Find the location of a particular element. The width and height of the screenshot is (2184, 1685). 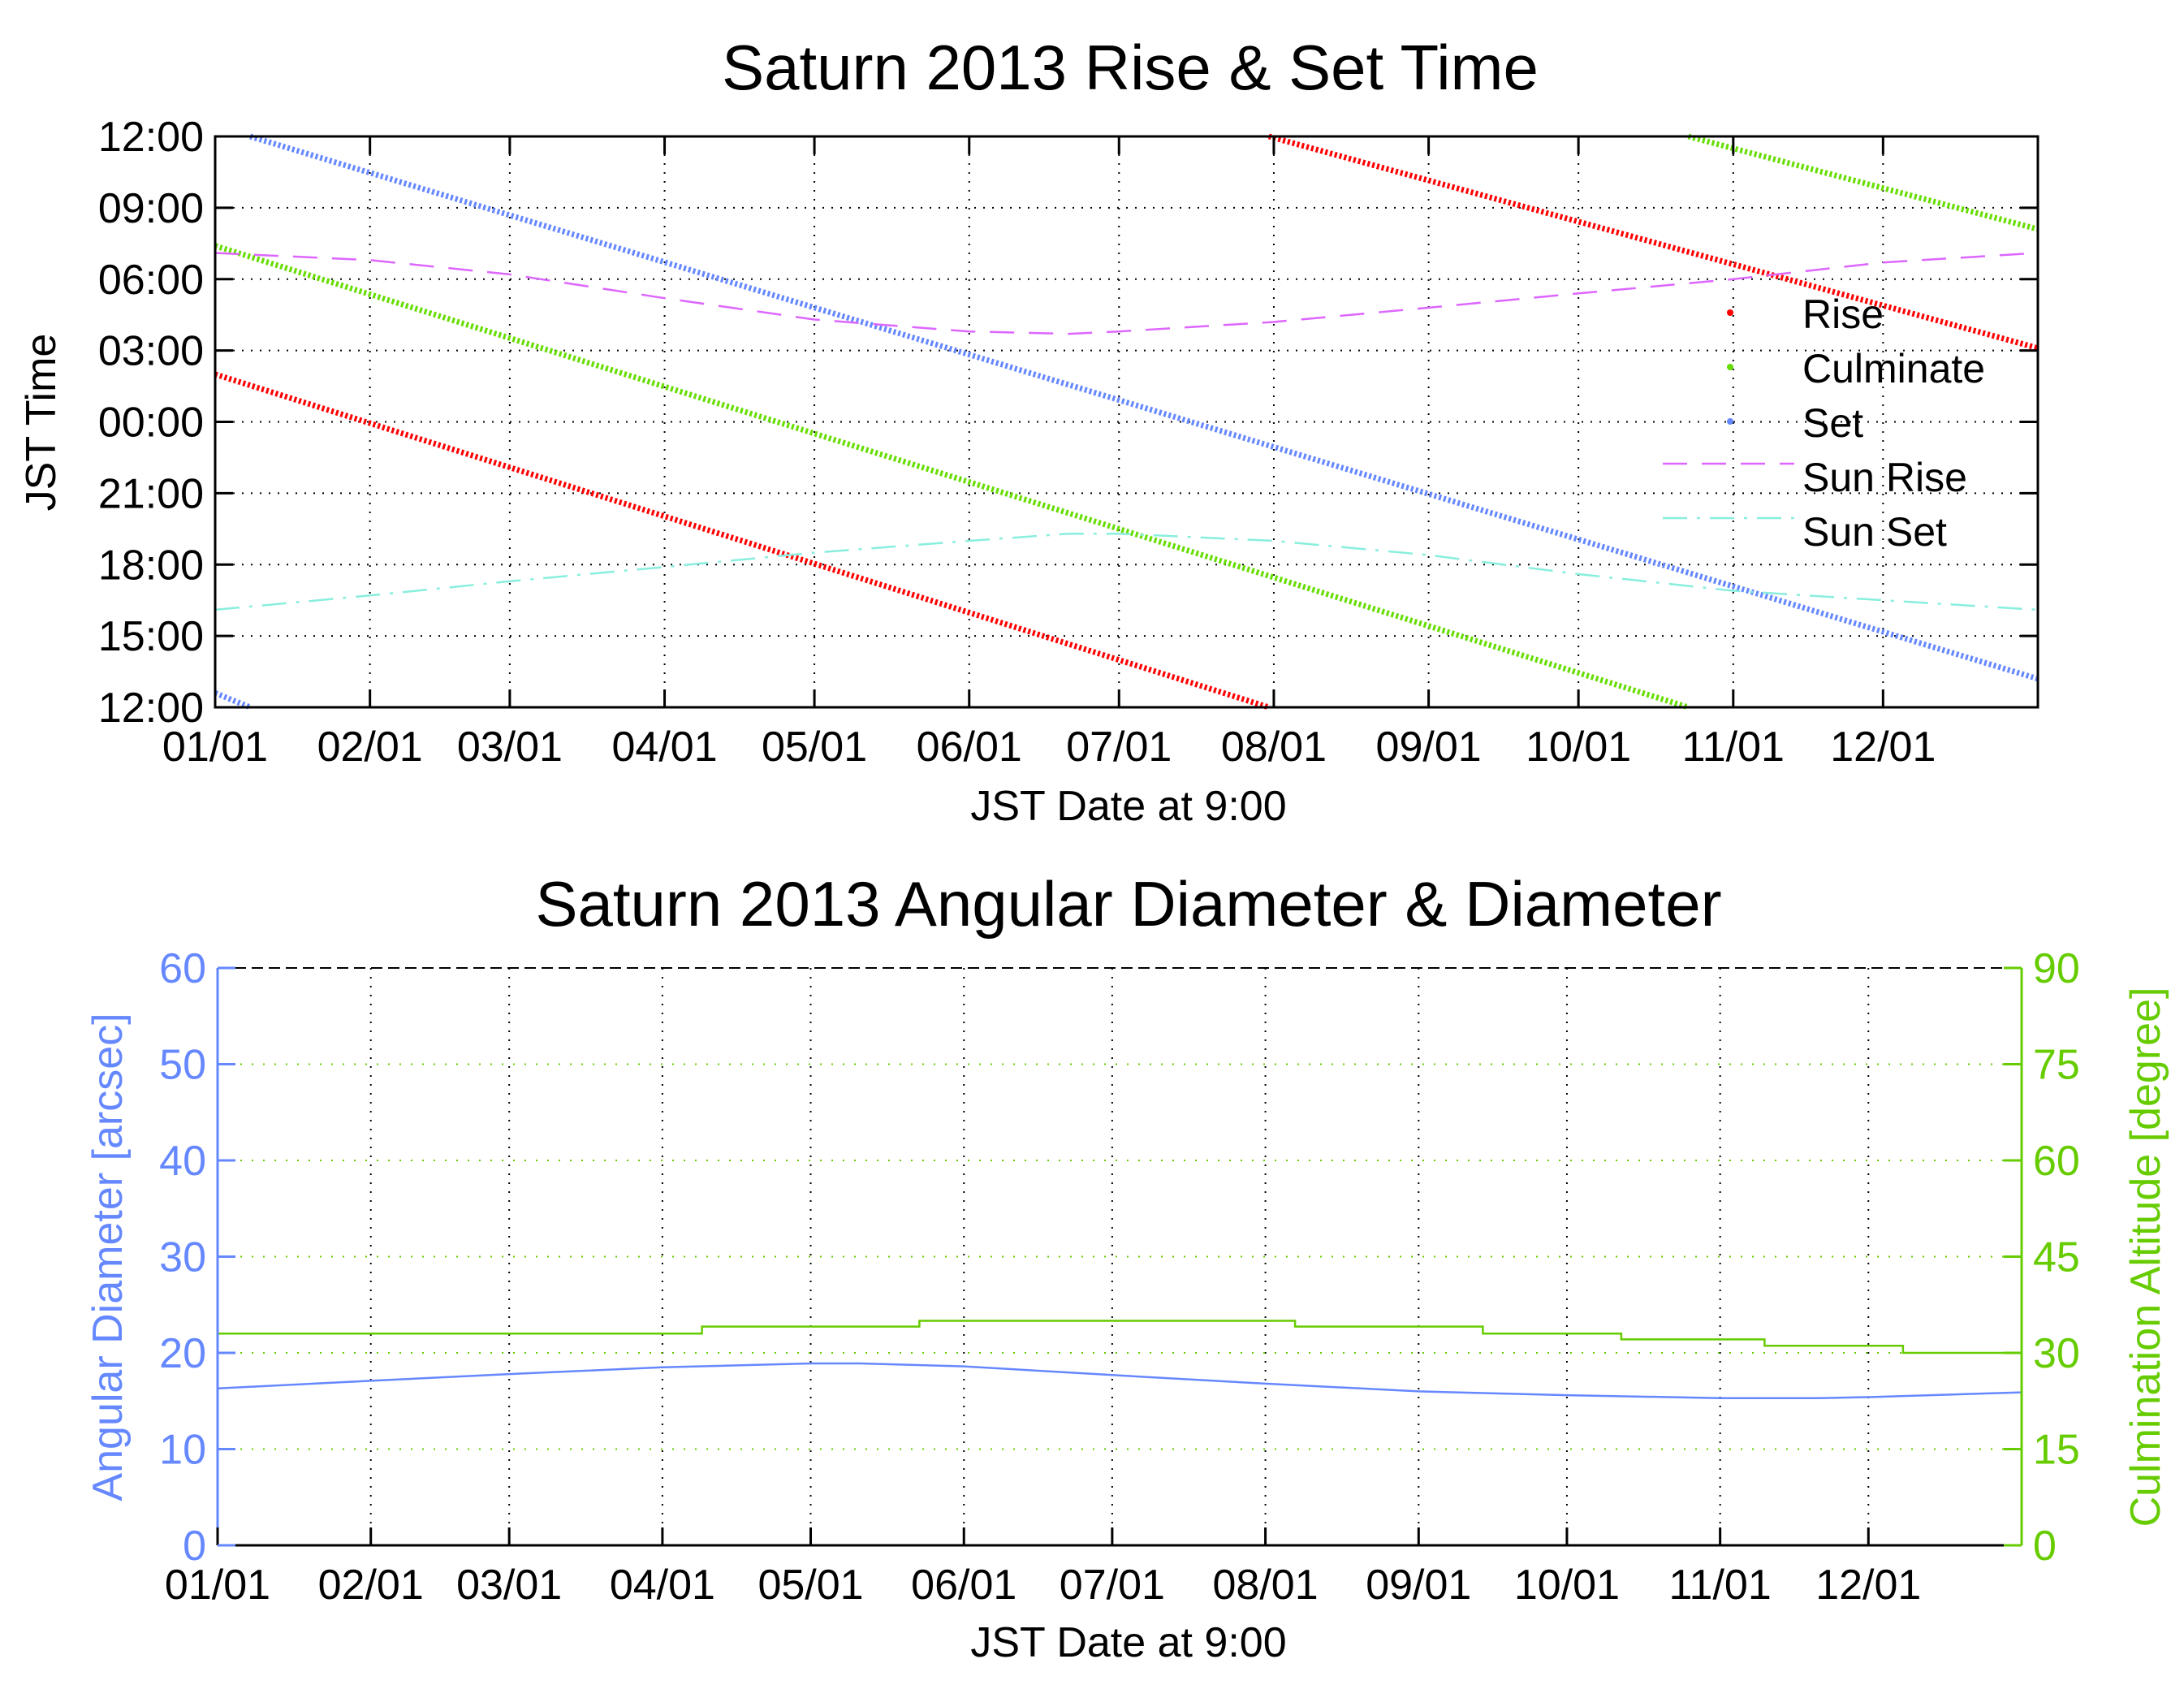

chart-1-x-tick-label: 05/01 is located at coordinates (814, 747).